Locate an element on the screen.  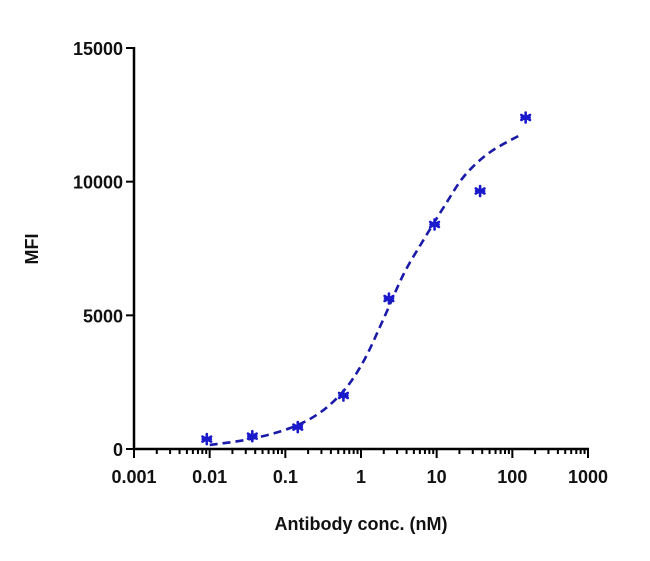
x-axis: 0.001 0.01 0.1 1 10 100 1000 is located at coordinates (359, 467).